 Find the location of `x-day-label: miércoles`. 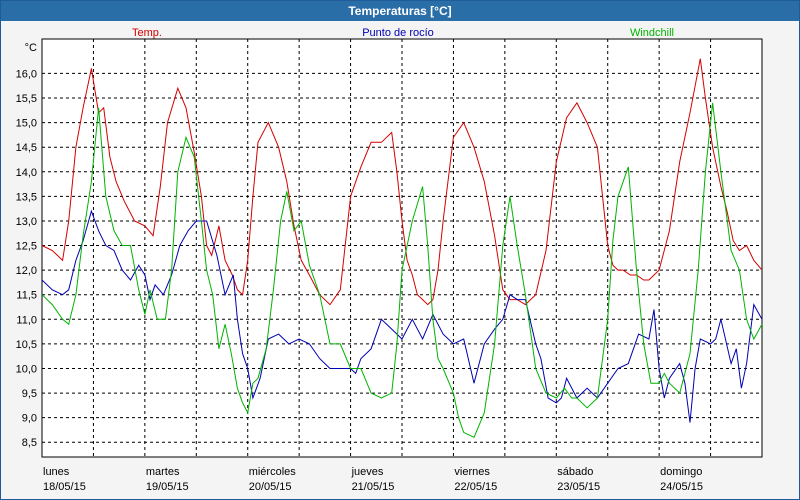

x-day-label: miércoles is located at coordinates (273, 472).